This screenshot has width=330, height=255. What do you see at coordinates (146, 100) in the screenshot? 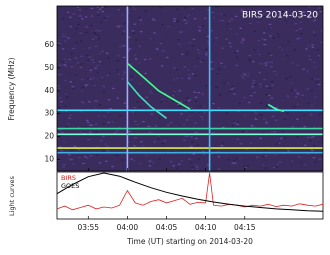
I see `series-line` at bounding box center [146, 100].